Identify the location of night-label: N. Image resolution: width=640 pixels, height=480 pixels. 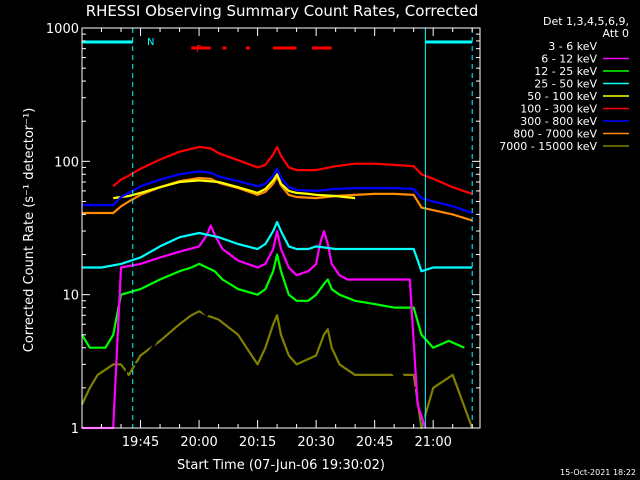
(150, 42).